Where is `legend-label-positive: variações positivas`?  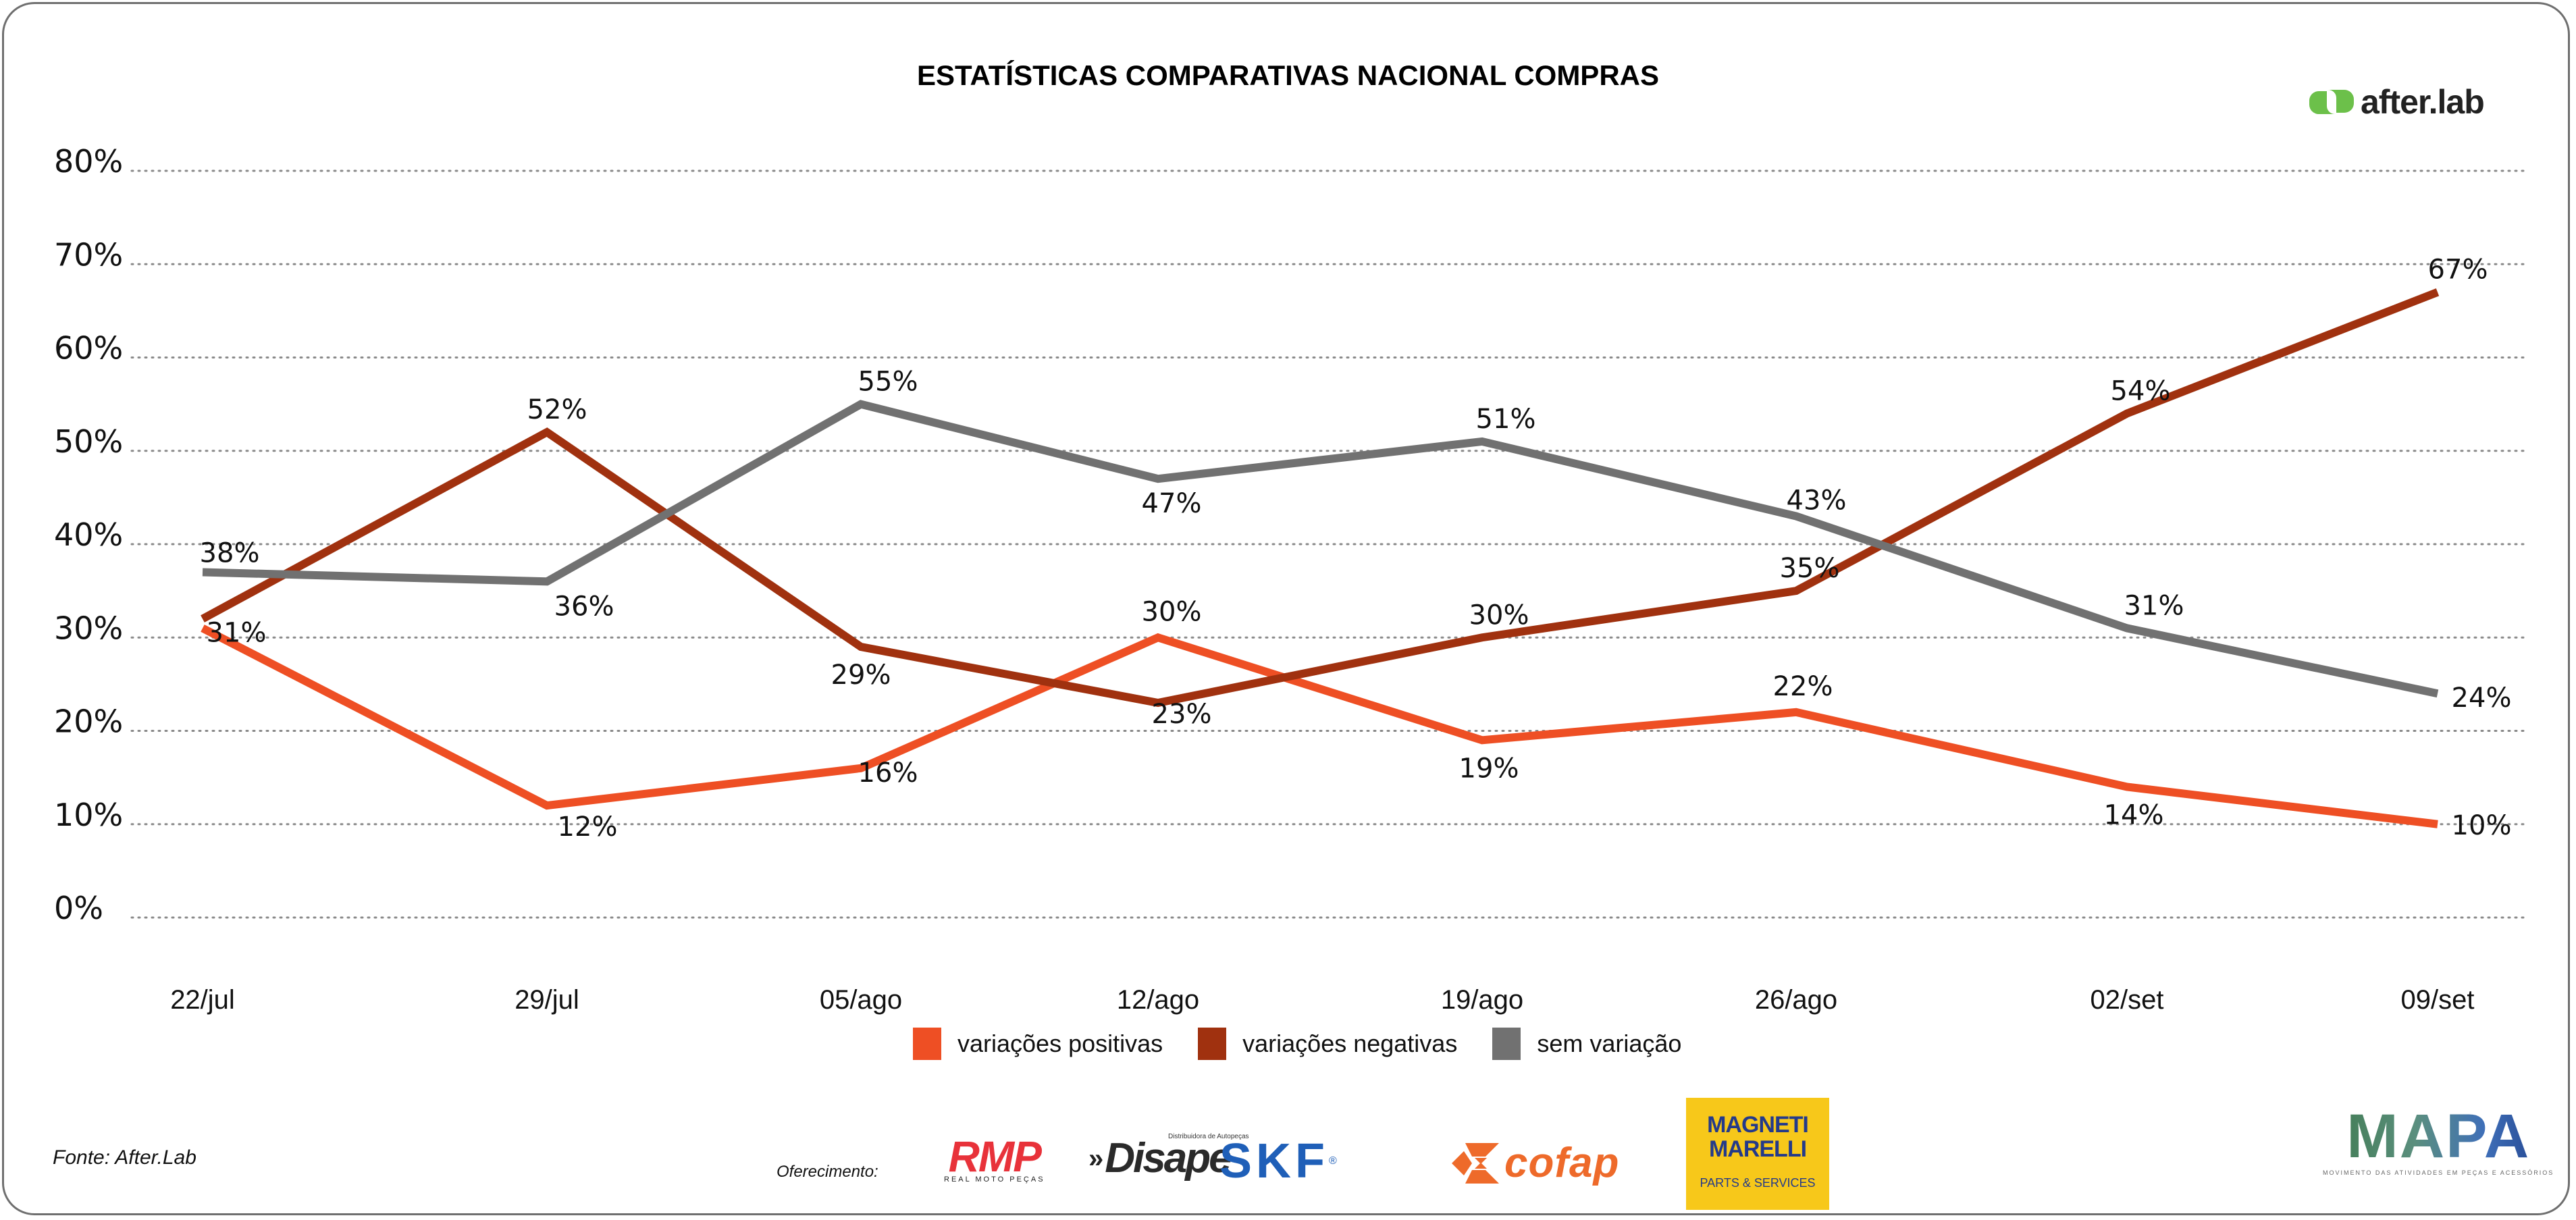 legend-label-positive: variações positivas is located at coordinates (1060, 1043).